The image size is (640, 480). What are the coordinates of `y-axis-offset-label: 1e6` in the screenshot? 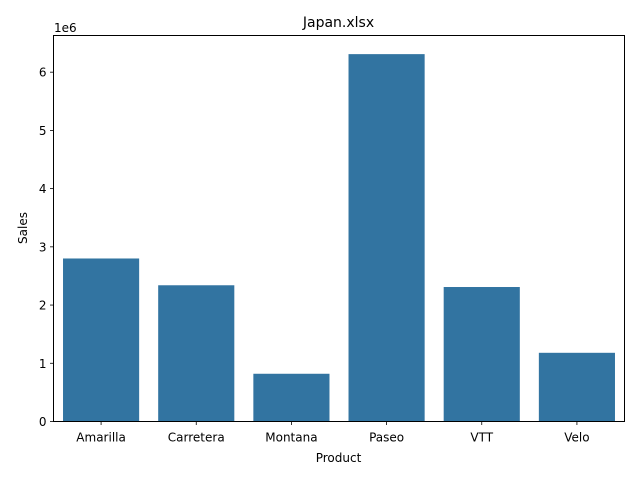 It's located at (65, 28).